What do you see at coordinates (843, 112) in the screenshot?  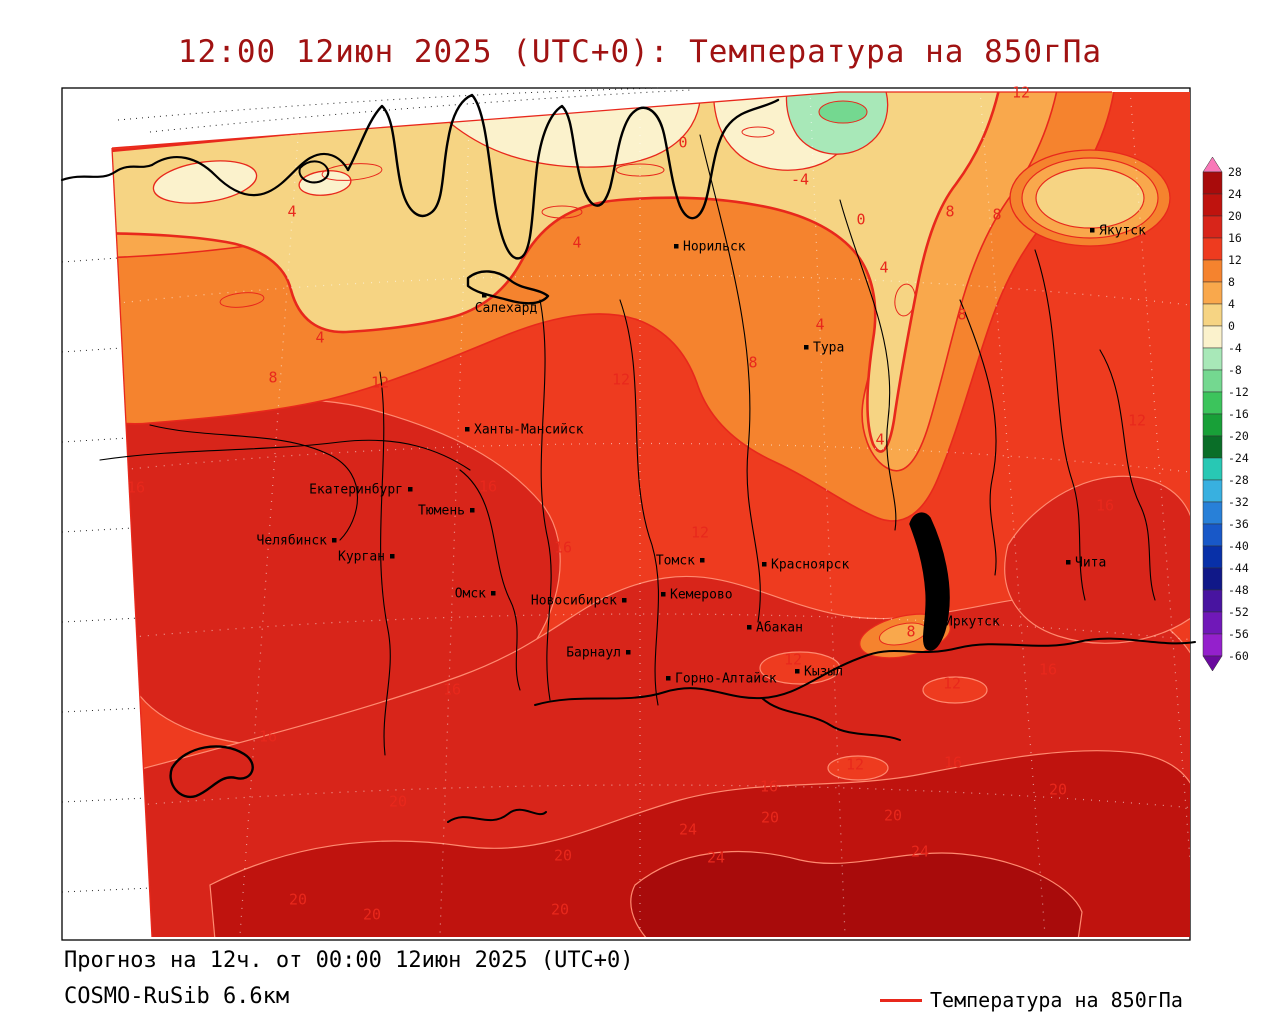 I see `band-m12-m8` at bounding box center [843, 112].